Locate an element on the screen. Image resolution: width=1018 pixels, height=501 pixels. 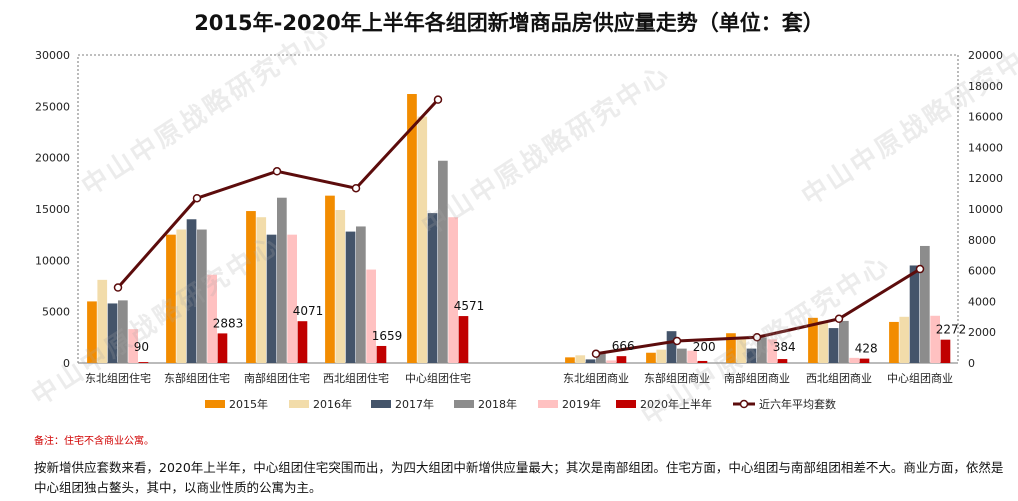
category-label: 南部组团住宅 is located at coordinates (277, 378).